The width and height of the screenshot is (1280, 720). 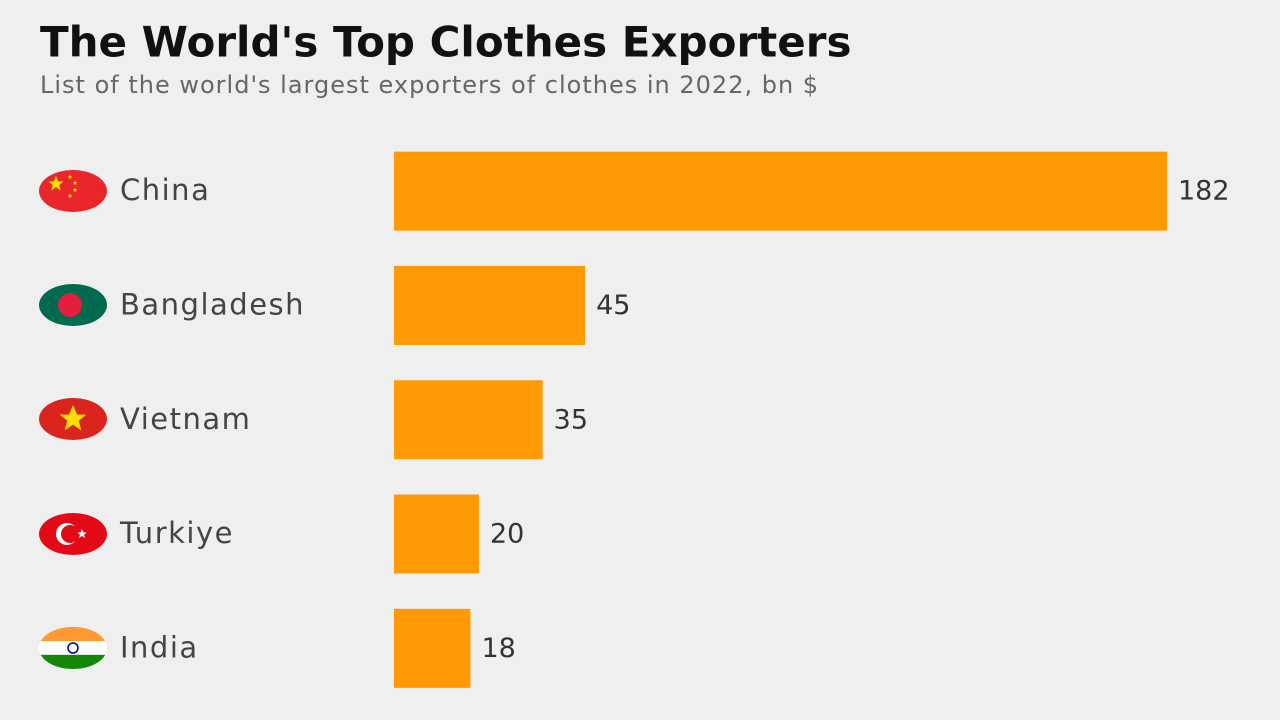 I want to click on flag-vietnam, so click(x=73, y=419).